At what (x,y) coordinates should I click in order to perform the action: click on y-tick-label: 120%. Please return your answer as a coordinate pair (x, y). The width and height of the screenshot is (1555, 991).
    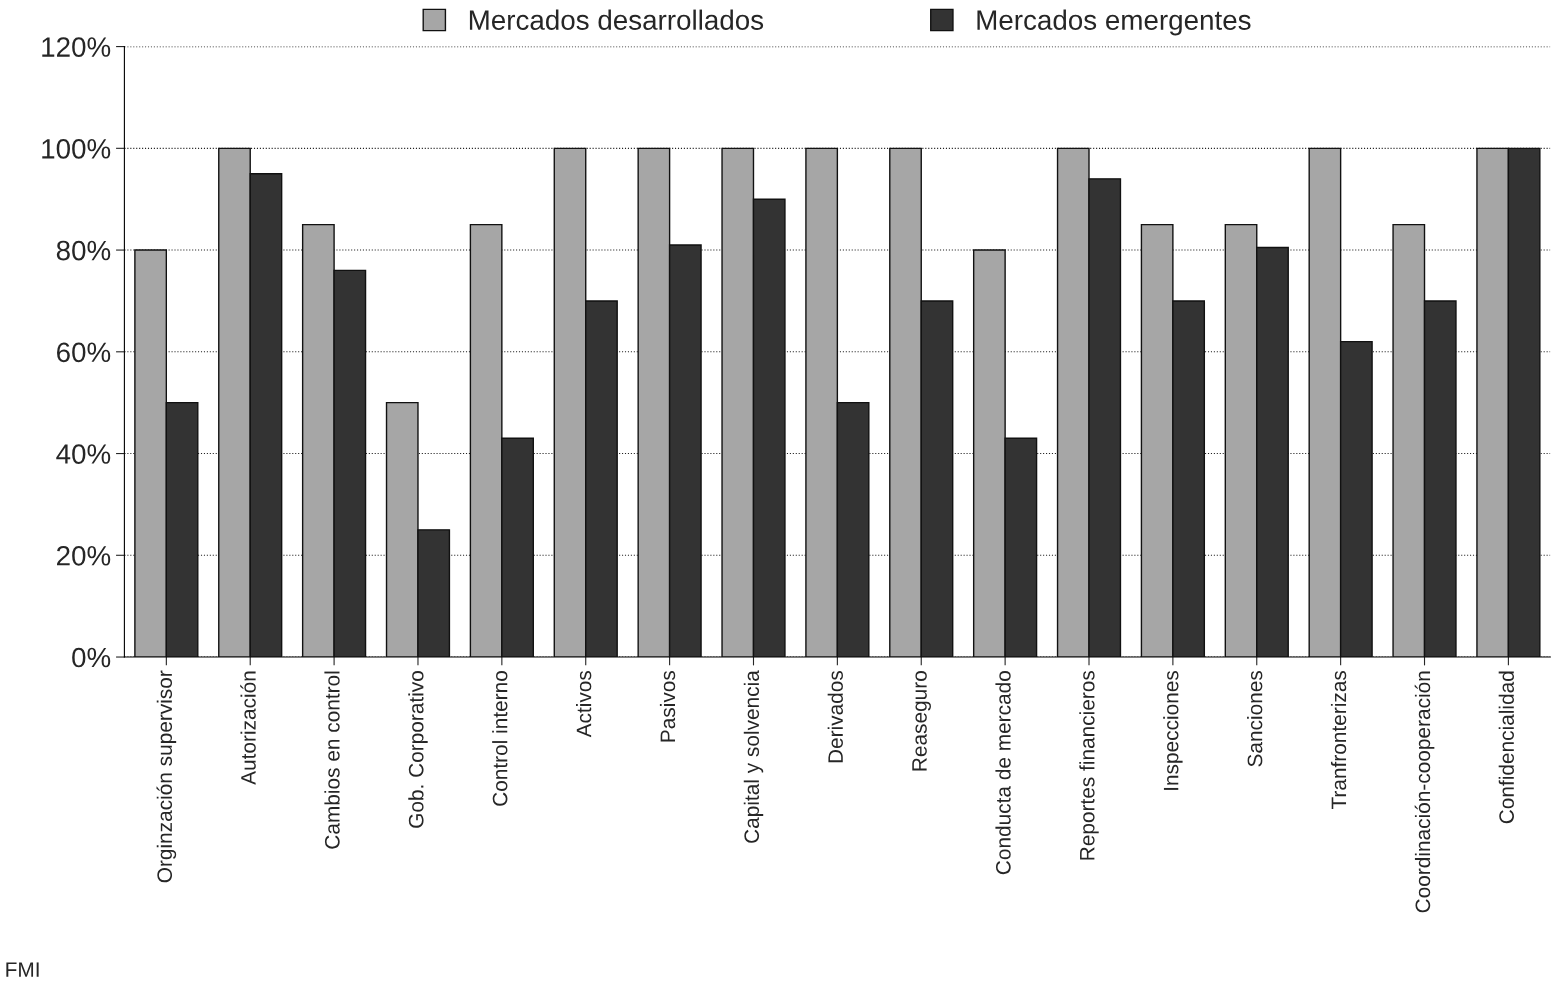
    Looking at the image, I should click on (76, 47).